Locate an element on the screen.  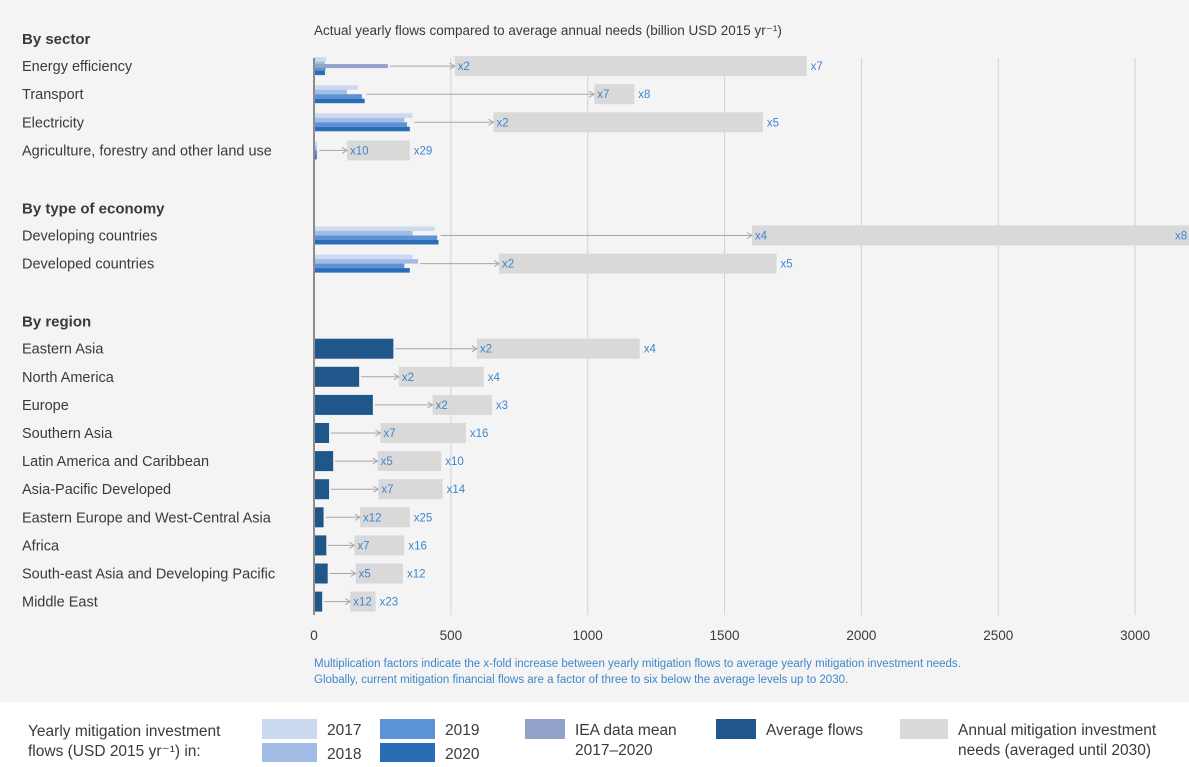
row-label: North America is located at coordinates (68, 378).